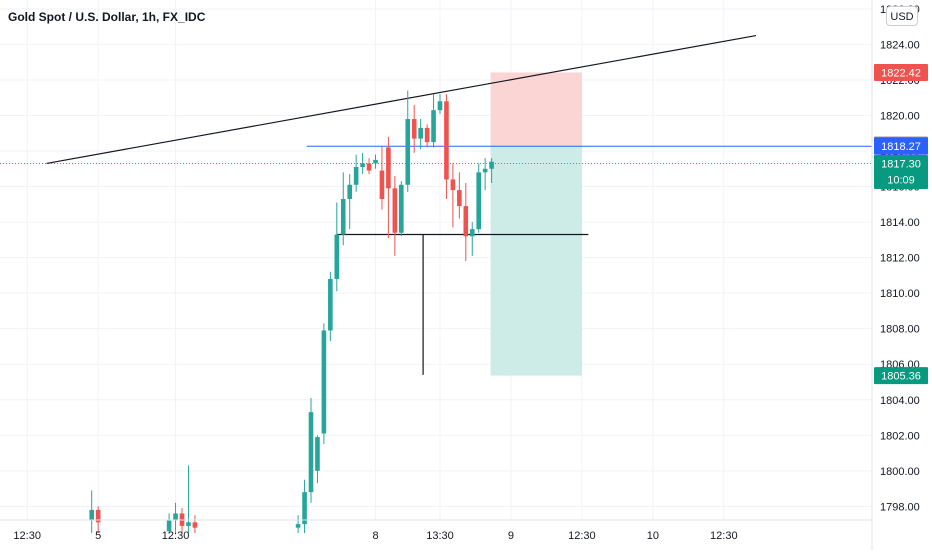 This screenshot has height=555, width=932. I want to click on price-badge-target: 1805.36, so click(901, 376).